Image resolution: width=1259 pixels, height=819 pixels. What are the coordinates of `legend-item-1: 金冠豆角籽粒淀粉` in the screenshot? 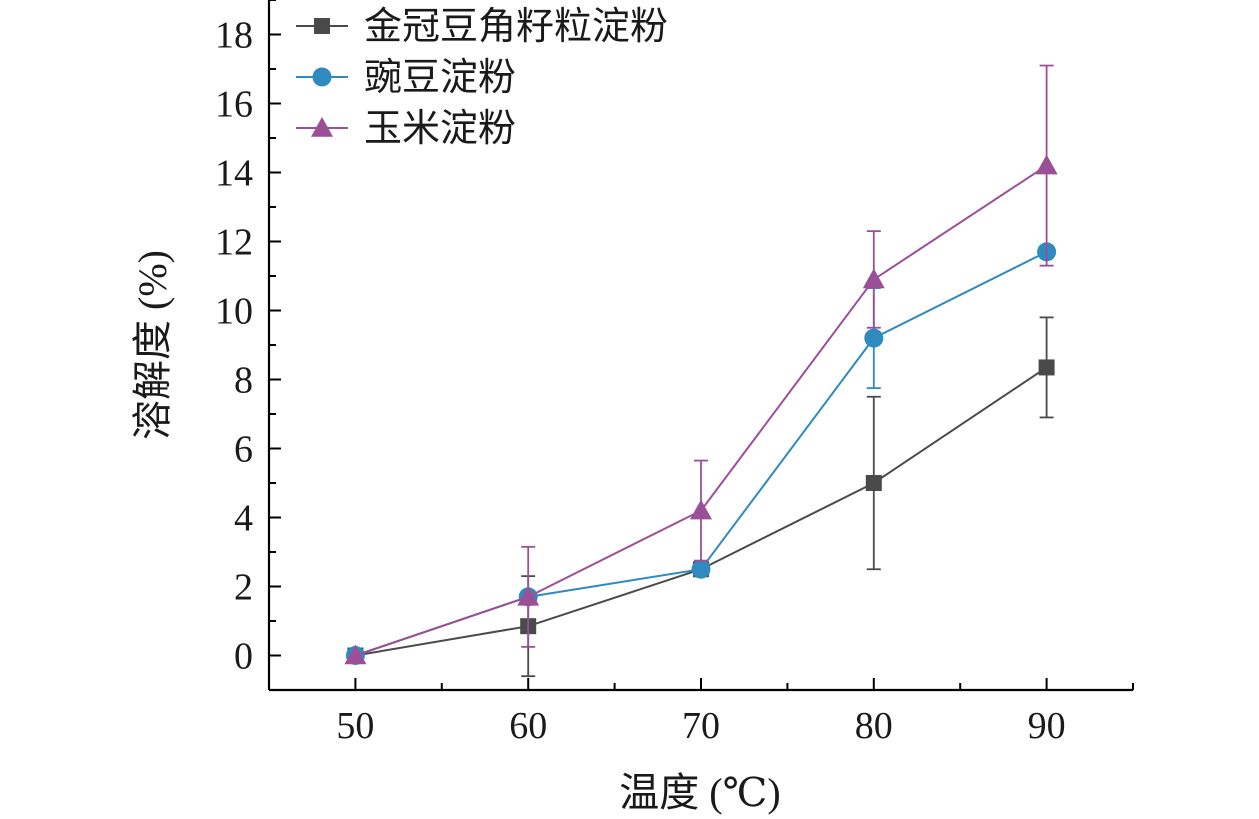 It's located at (482, 27).